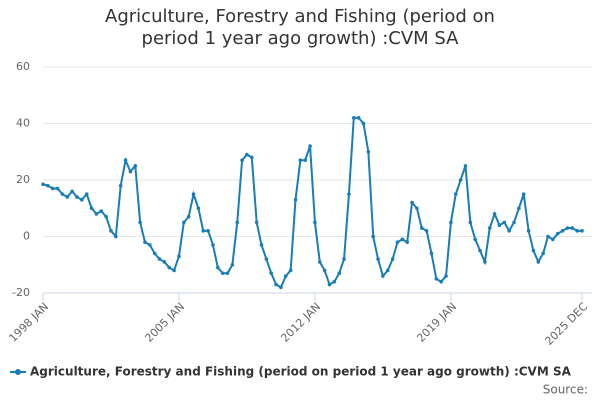  I want to click on x-tick-label: 2005 JAN, so click(164, 322).